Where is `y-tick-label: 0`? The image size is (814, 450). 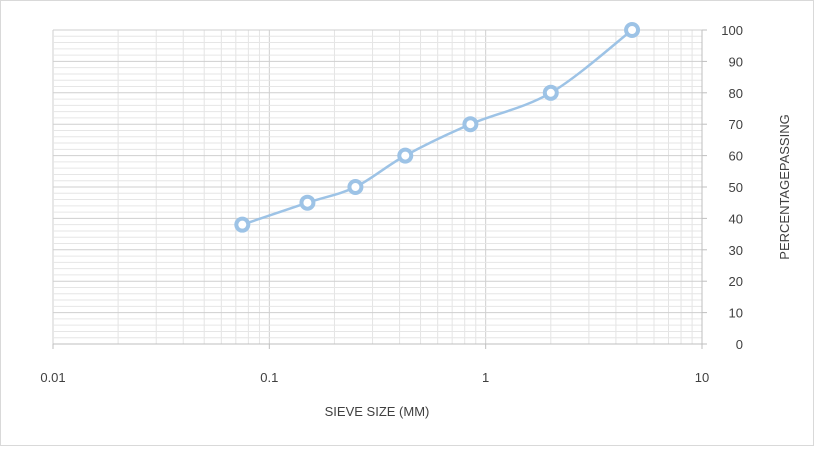
y-tick-label: 0 is located at coordinates (739, 344).